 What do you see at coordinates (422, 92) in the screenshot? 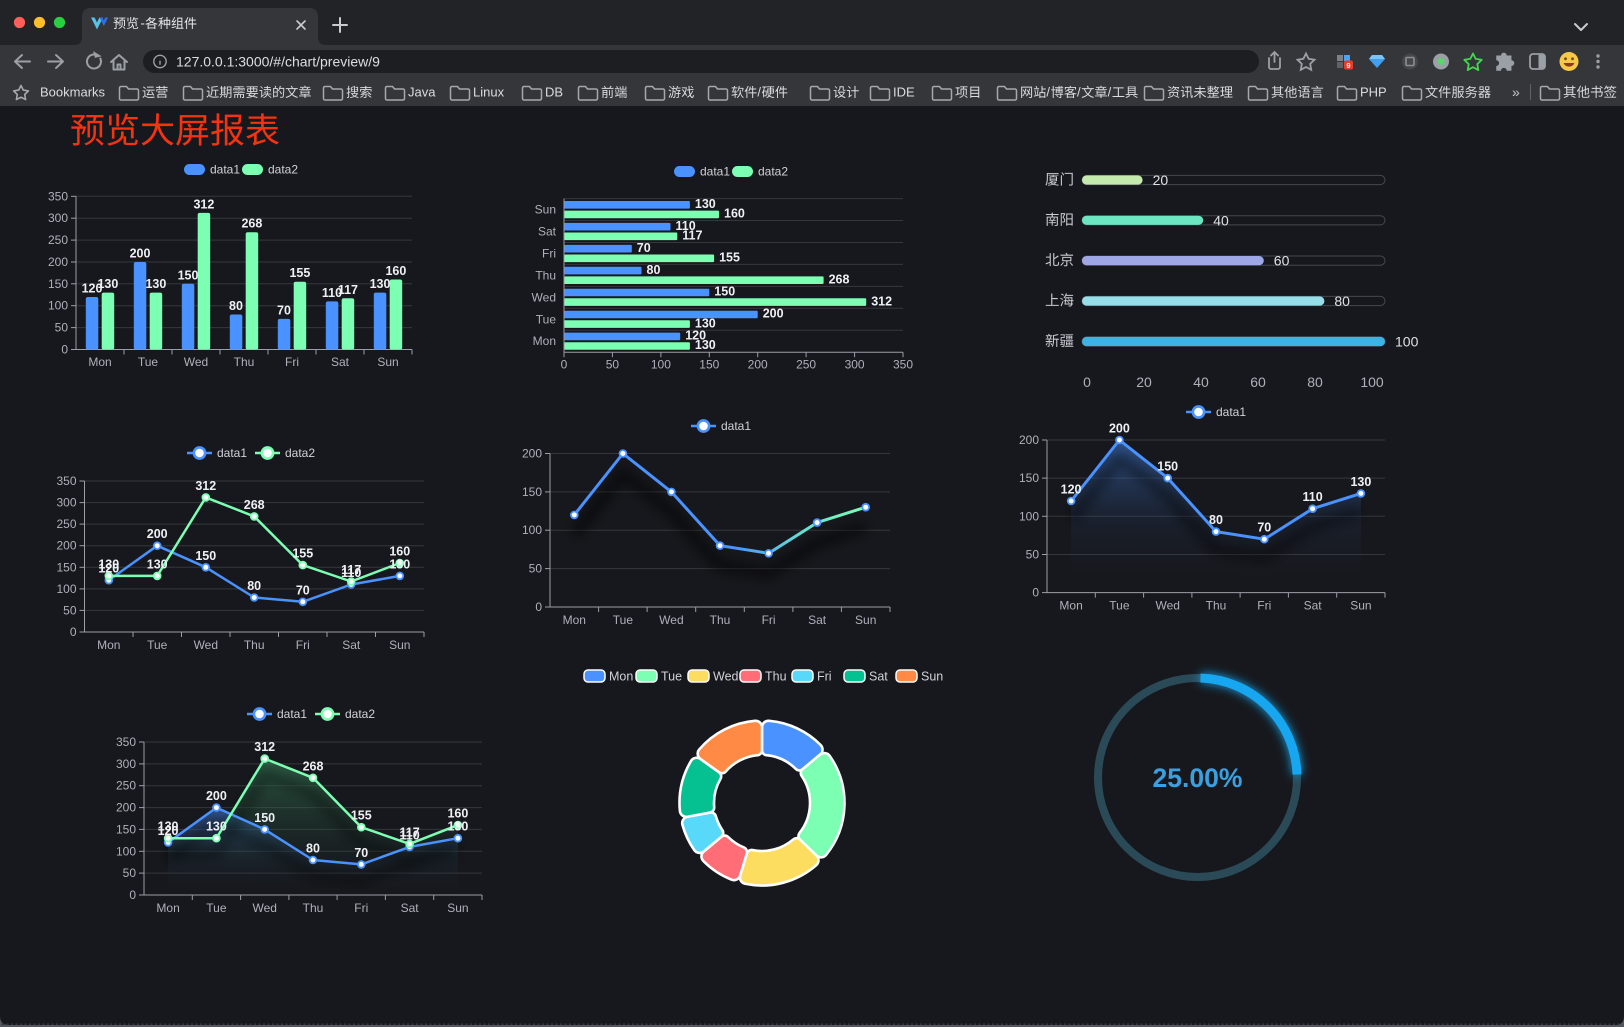
I see `svg-text: Java` at bounding box center [422, 92].